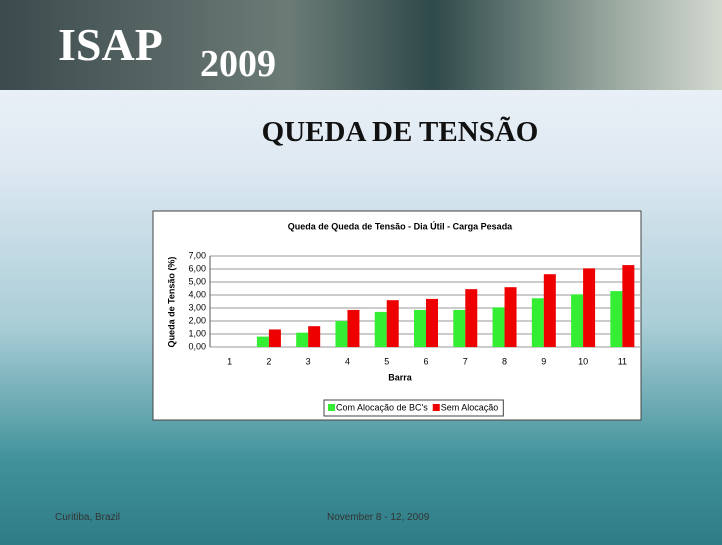 This screenshot has width=722, height=545. What do you see at coordinates (347, 361) in the screenshot?
I see `x-tick-label: 4` at bounding box center [347, 361].